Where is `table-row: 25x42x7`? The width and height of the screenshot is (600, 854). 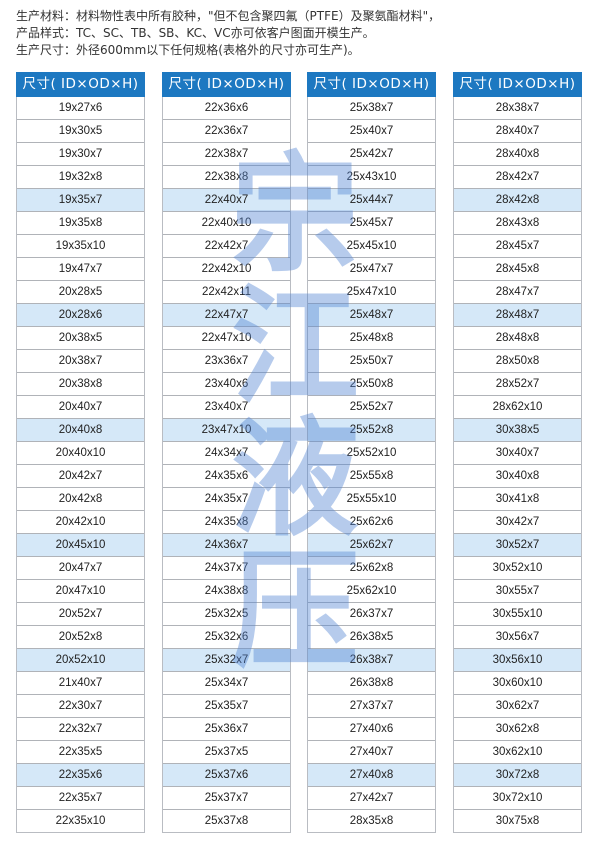
table-row: 25x42x7 is located at coordinates (371, 153).